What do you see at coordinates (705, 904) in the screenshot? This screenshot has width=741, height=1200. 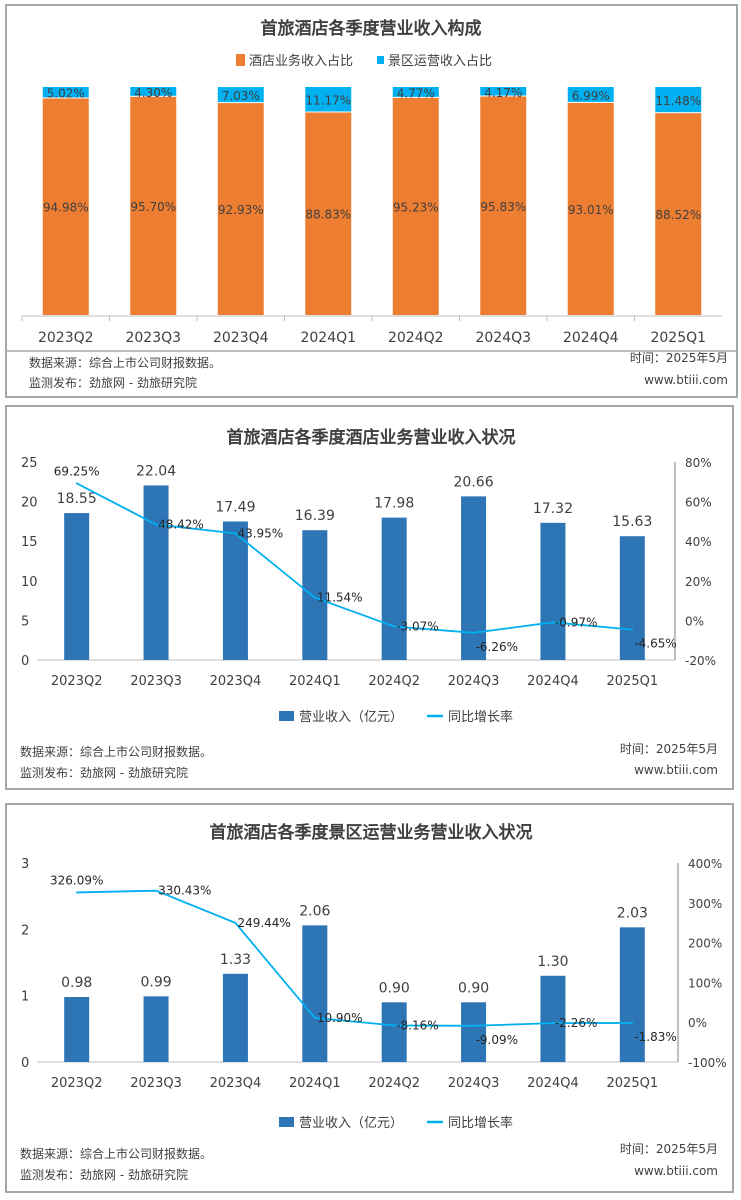 I see `y2-tick-label: 300%` at bounding box center [705, 904].